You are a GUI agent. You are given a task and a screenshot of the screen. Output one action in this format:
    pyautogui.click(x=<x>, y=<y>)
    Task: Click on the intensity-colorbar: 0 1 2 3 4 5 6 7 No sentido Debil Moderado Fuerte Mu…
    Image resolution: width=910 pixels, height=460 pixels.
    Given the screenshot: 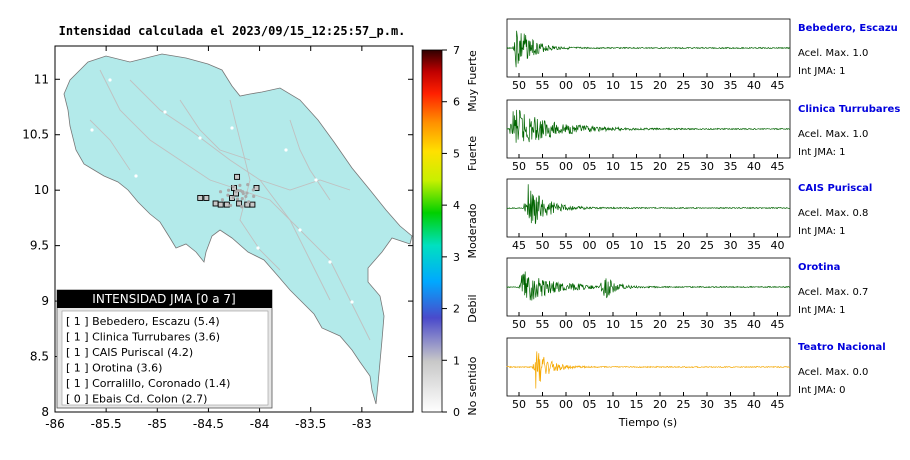 What is the action you would take?
    pyautogui.click(x=450, y=231)
    